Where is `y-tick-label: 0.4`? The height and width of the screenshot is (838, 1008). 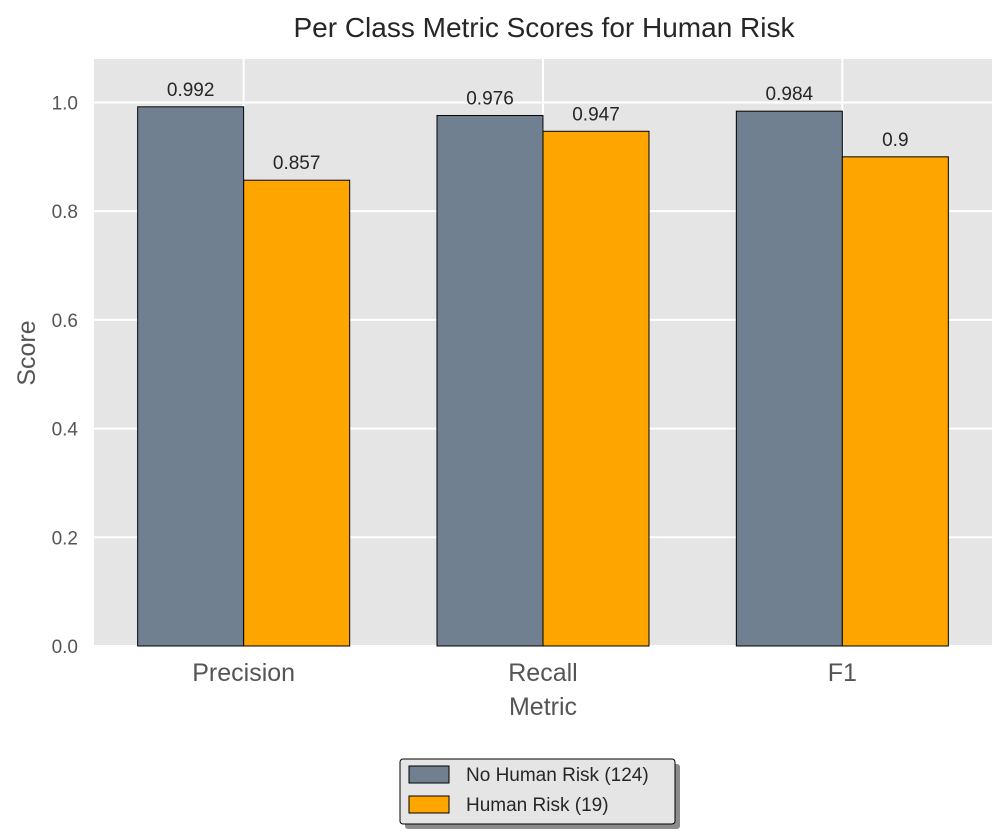
y-tick-label: 0.4 is located at coordinates (65, 430).